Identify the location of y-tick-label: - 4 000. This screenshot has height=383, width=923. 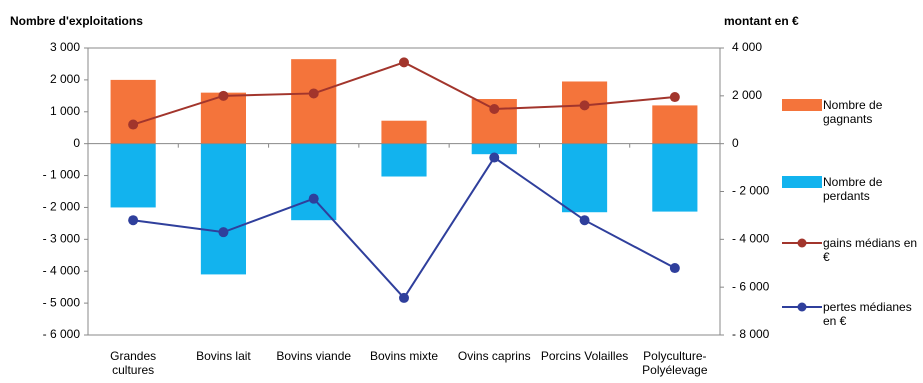
(62, 270).